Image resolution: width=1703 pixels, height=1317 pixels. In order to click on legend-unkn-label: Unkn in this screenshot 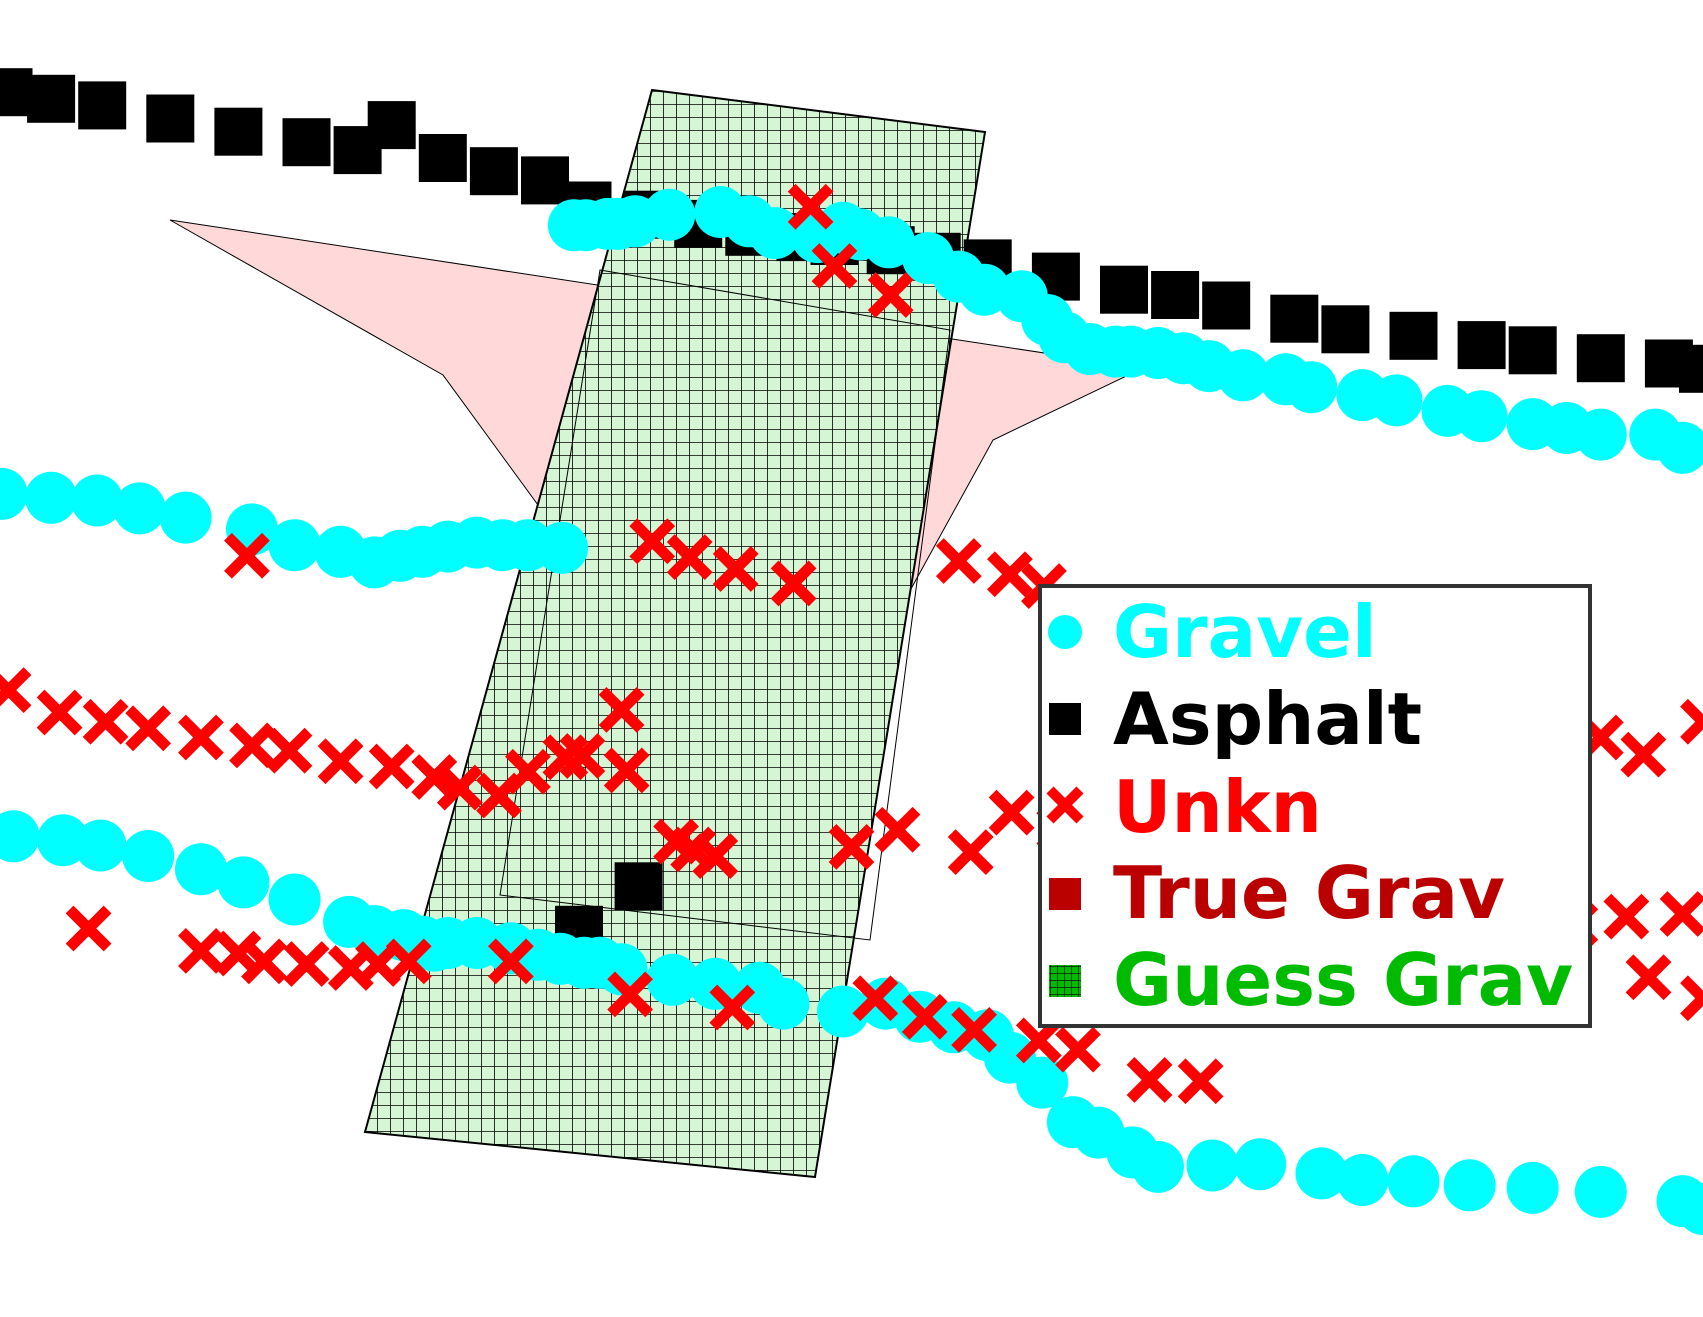, I will do `click(1217, 807)`.